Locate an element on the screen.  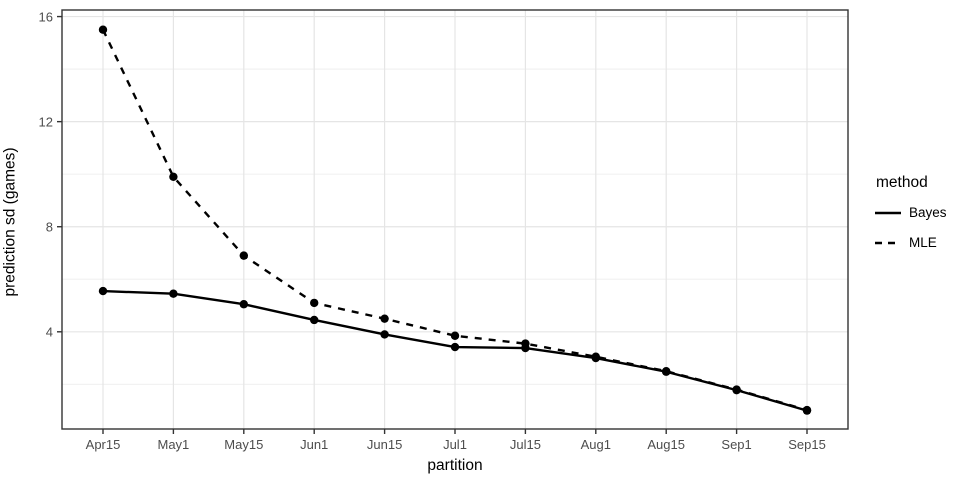
x-tick-label-Jun1: Jun1 is located at coordinates (314, 444).